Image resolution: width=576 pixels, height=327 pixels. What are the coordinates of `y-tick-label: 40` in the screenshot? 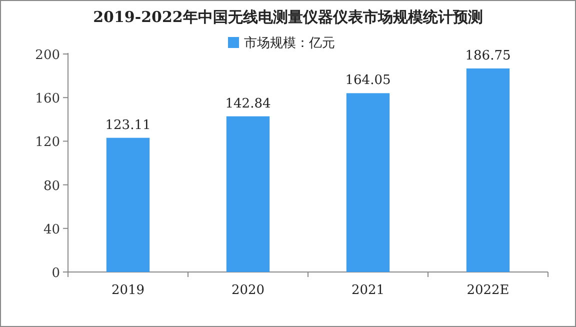 It's located at (51, 230).